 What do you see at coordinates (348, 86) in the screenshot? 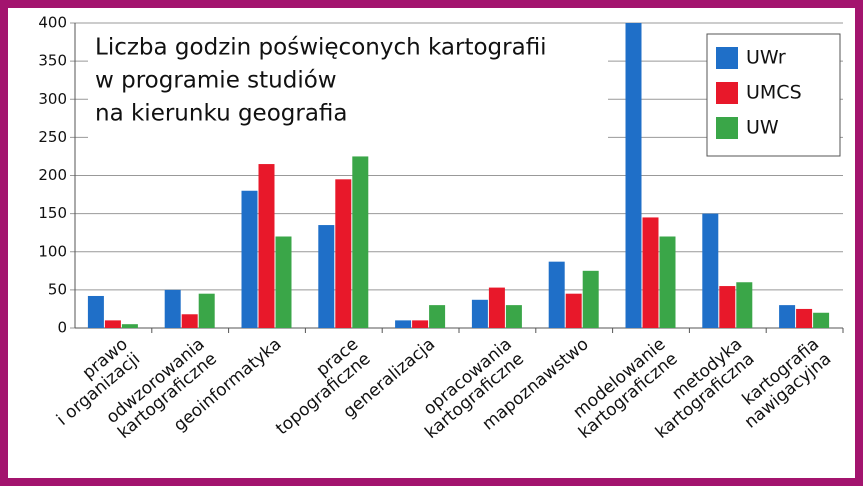
I see `title-box` at bounding box center [348, 86].